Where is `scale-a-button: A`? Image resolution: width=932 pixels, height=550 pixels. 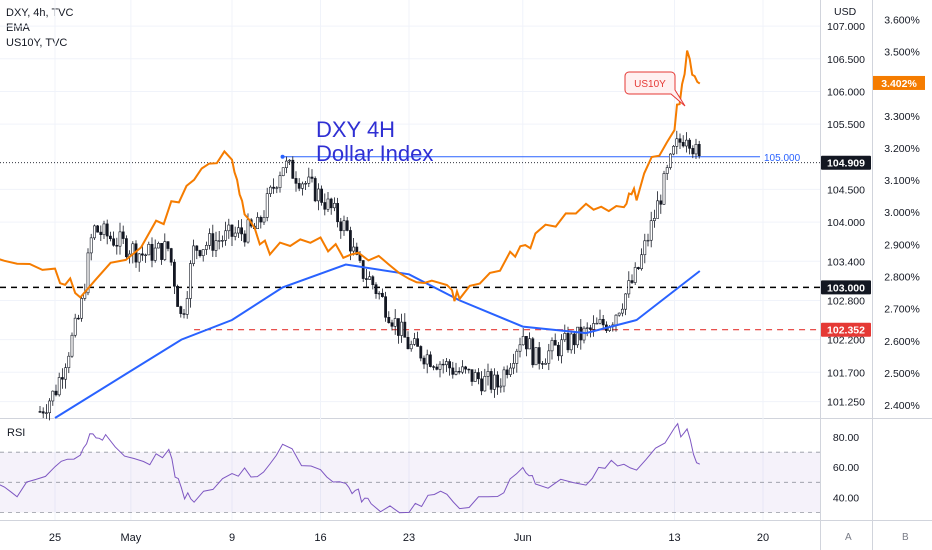 scale-a-button: A is located at coordinates (848, 537).